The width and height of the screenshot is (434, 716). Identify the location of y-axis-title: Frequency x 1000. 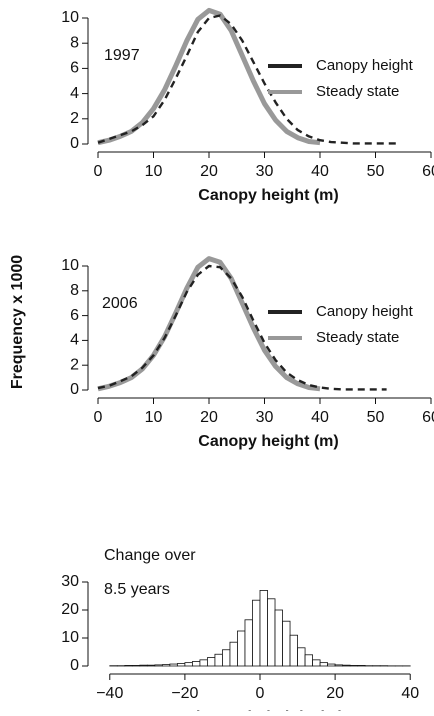
(17, 322).